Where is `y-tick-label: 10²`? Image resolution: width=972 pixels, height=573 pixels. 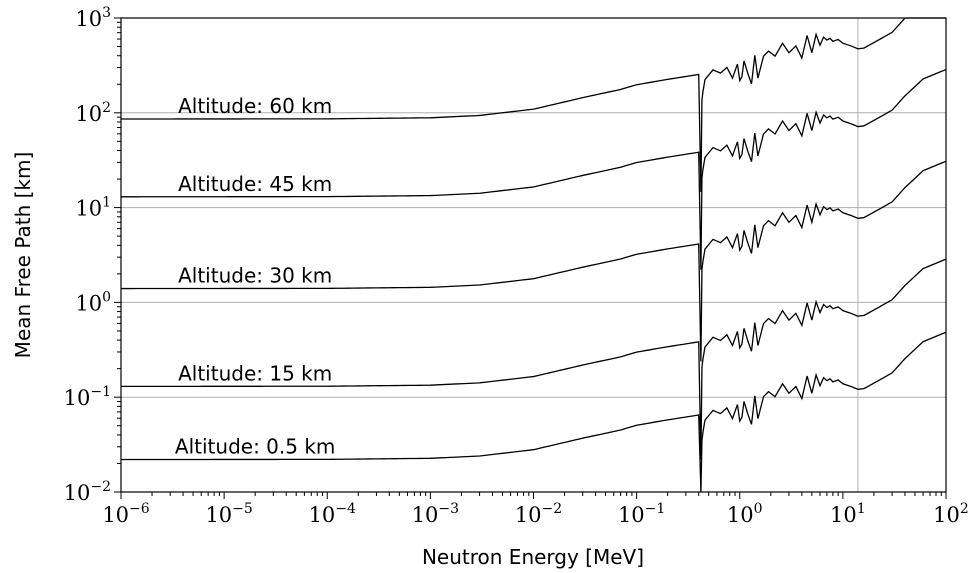
y-tick-label: 10² is located at coordinates (93, 113).